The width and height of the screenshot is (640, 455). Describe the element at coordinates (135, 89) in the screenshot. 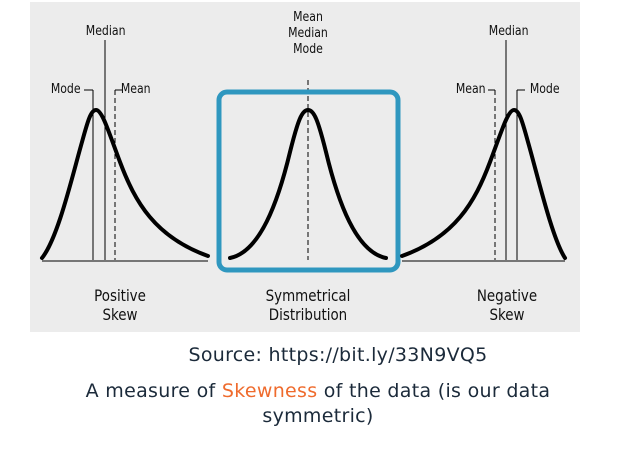

I see `positive-mean-label: Mean` at that location.